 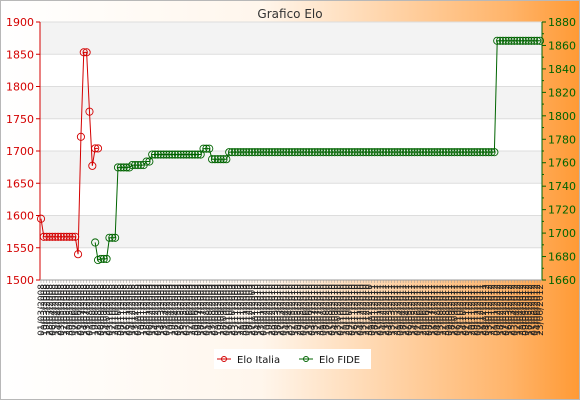 I want to click on x-axis-tick-label: 31/03/2011, so click(x=398, y=310).